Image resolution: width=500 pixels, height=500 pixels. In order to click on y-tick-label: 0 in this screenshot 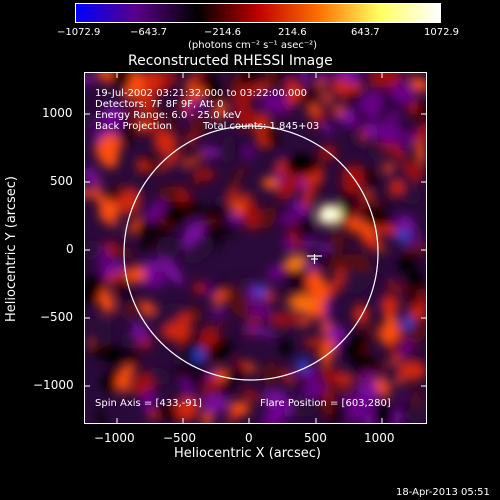, I will do `click(70, 249)`.